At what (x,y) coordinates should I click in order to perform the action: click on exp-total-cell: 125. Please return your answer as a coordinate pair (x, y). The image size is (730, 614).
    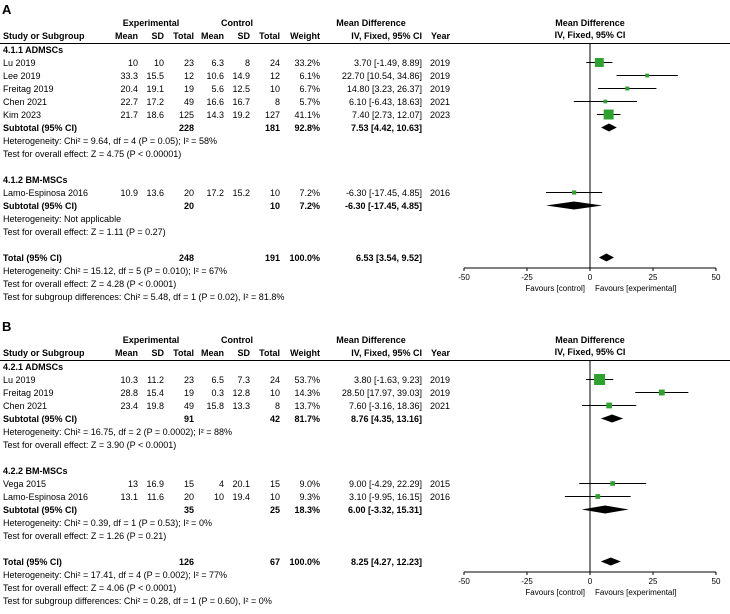
    Looking at the image, I should click on (186, 115).